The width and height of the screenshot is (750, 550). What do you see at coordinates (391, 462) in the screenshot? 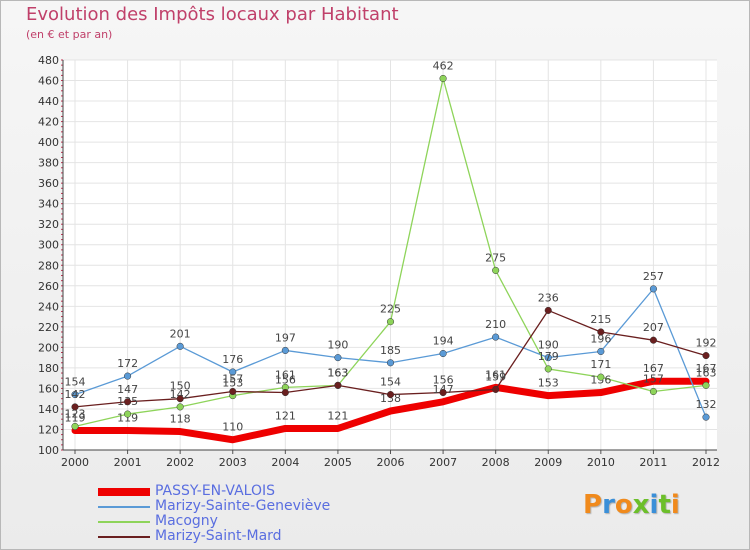
I see `x-tick-label: 2006` at bounding box center [391, 462].